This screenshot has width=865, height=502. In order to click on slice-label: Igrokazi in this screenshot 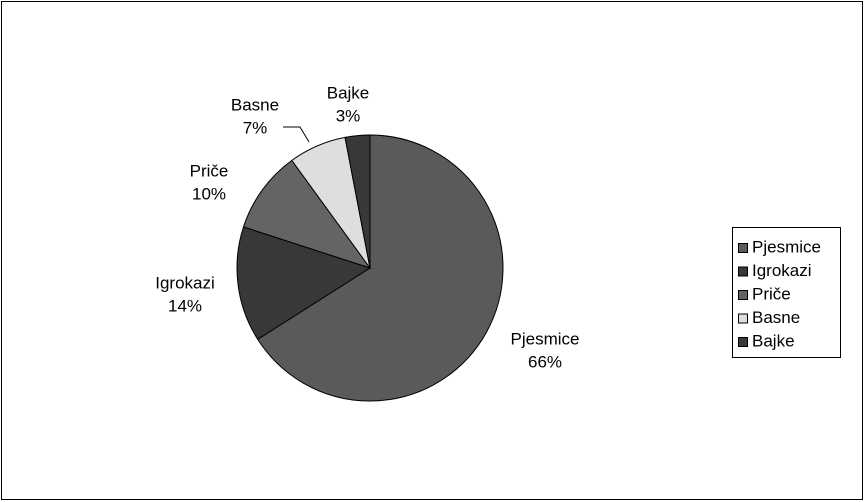, I will do `click(185, 282)`.